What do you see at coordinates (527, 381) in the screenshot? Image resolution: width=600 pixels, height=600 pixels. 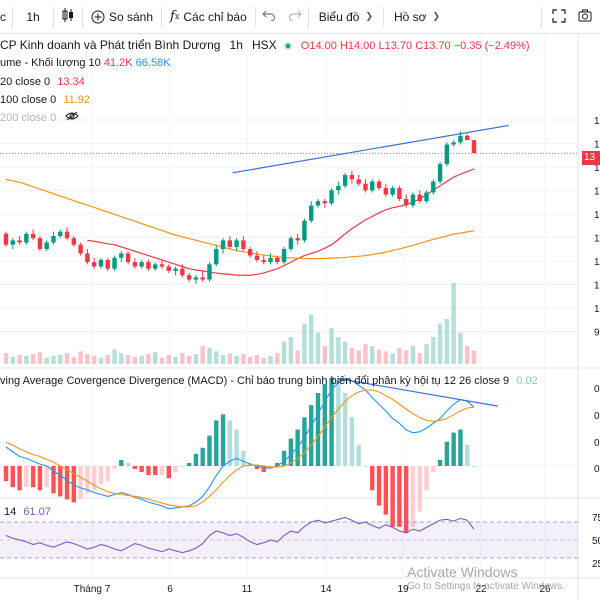 I see `macd-value: 0.02` at bounding box center [527, 381].